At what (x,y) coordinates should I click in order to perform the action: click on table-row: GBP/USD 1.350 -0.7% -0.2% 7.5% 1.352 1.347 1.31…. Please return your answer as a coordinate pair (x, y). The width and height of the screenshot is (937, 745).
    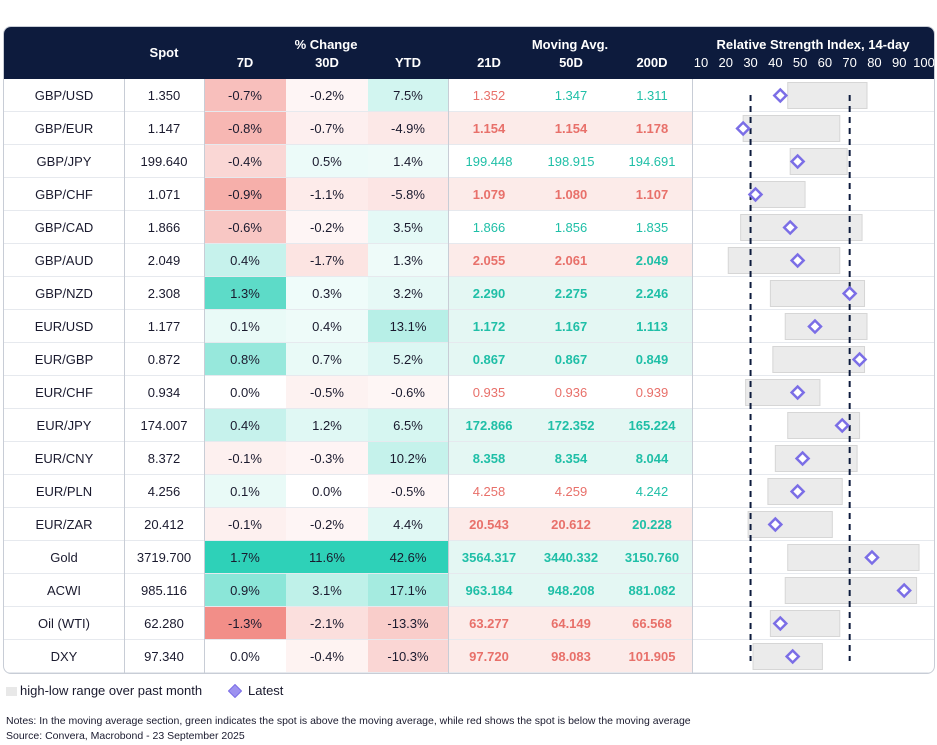
    Looking at the image, I should click on (469, 95).